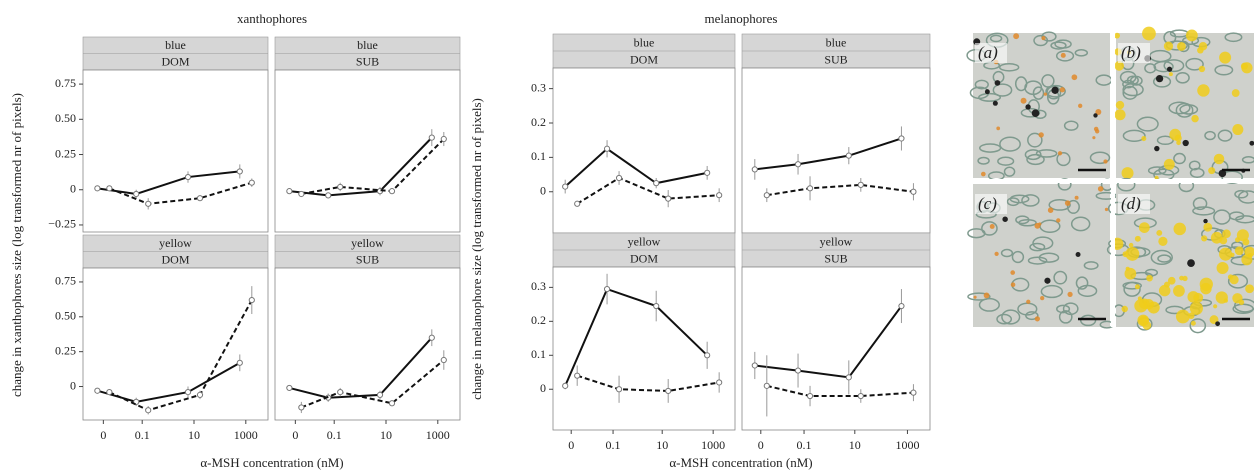 The width and height of the screenshot is (1254, 474). I want to click on y-tick-label: 0.50, so click(65, 316).